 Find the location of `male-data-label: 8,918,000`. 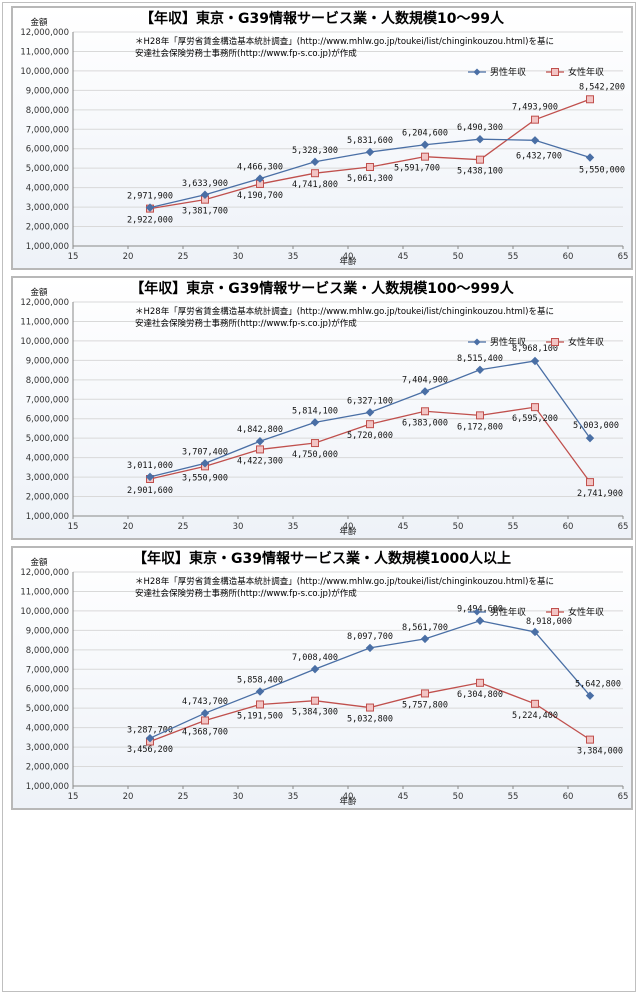

male-data-label: 8,918,000 is located at coordinates (549, 622).